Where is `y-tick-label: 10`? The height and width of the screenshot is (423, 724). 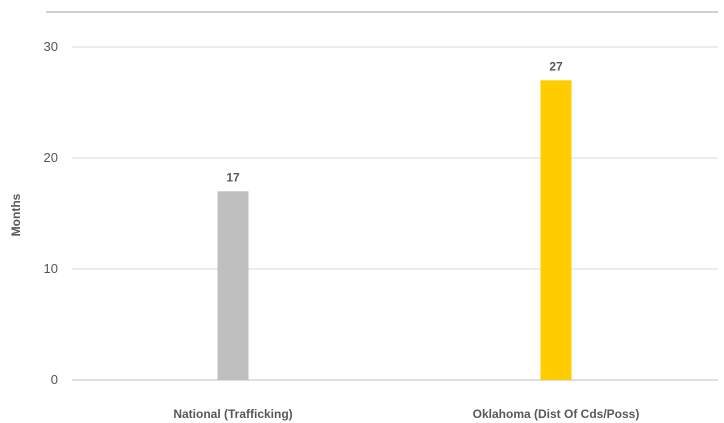 y-tick-label: 10 is located at coordinates (51, 268).